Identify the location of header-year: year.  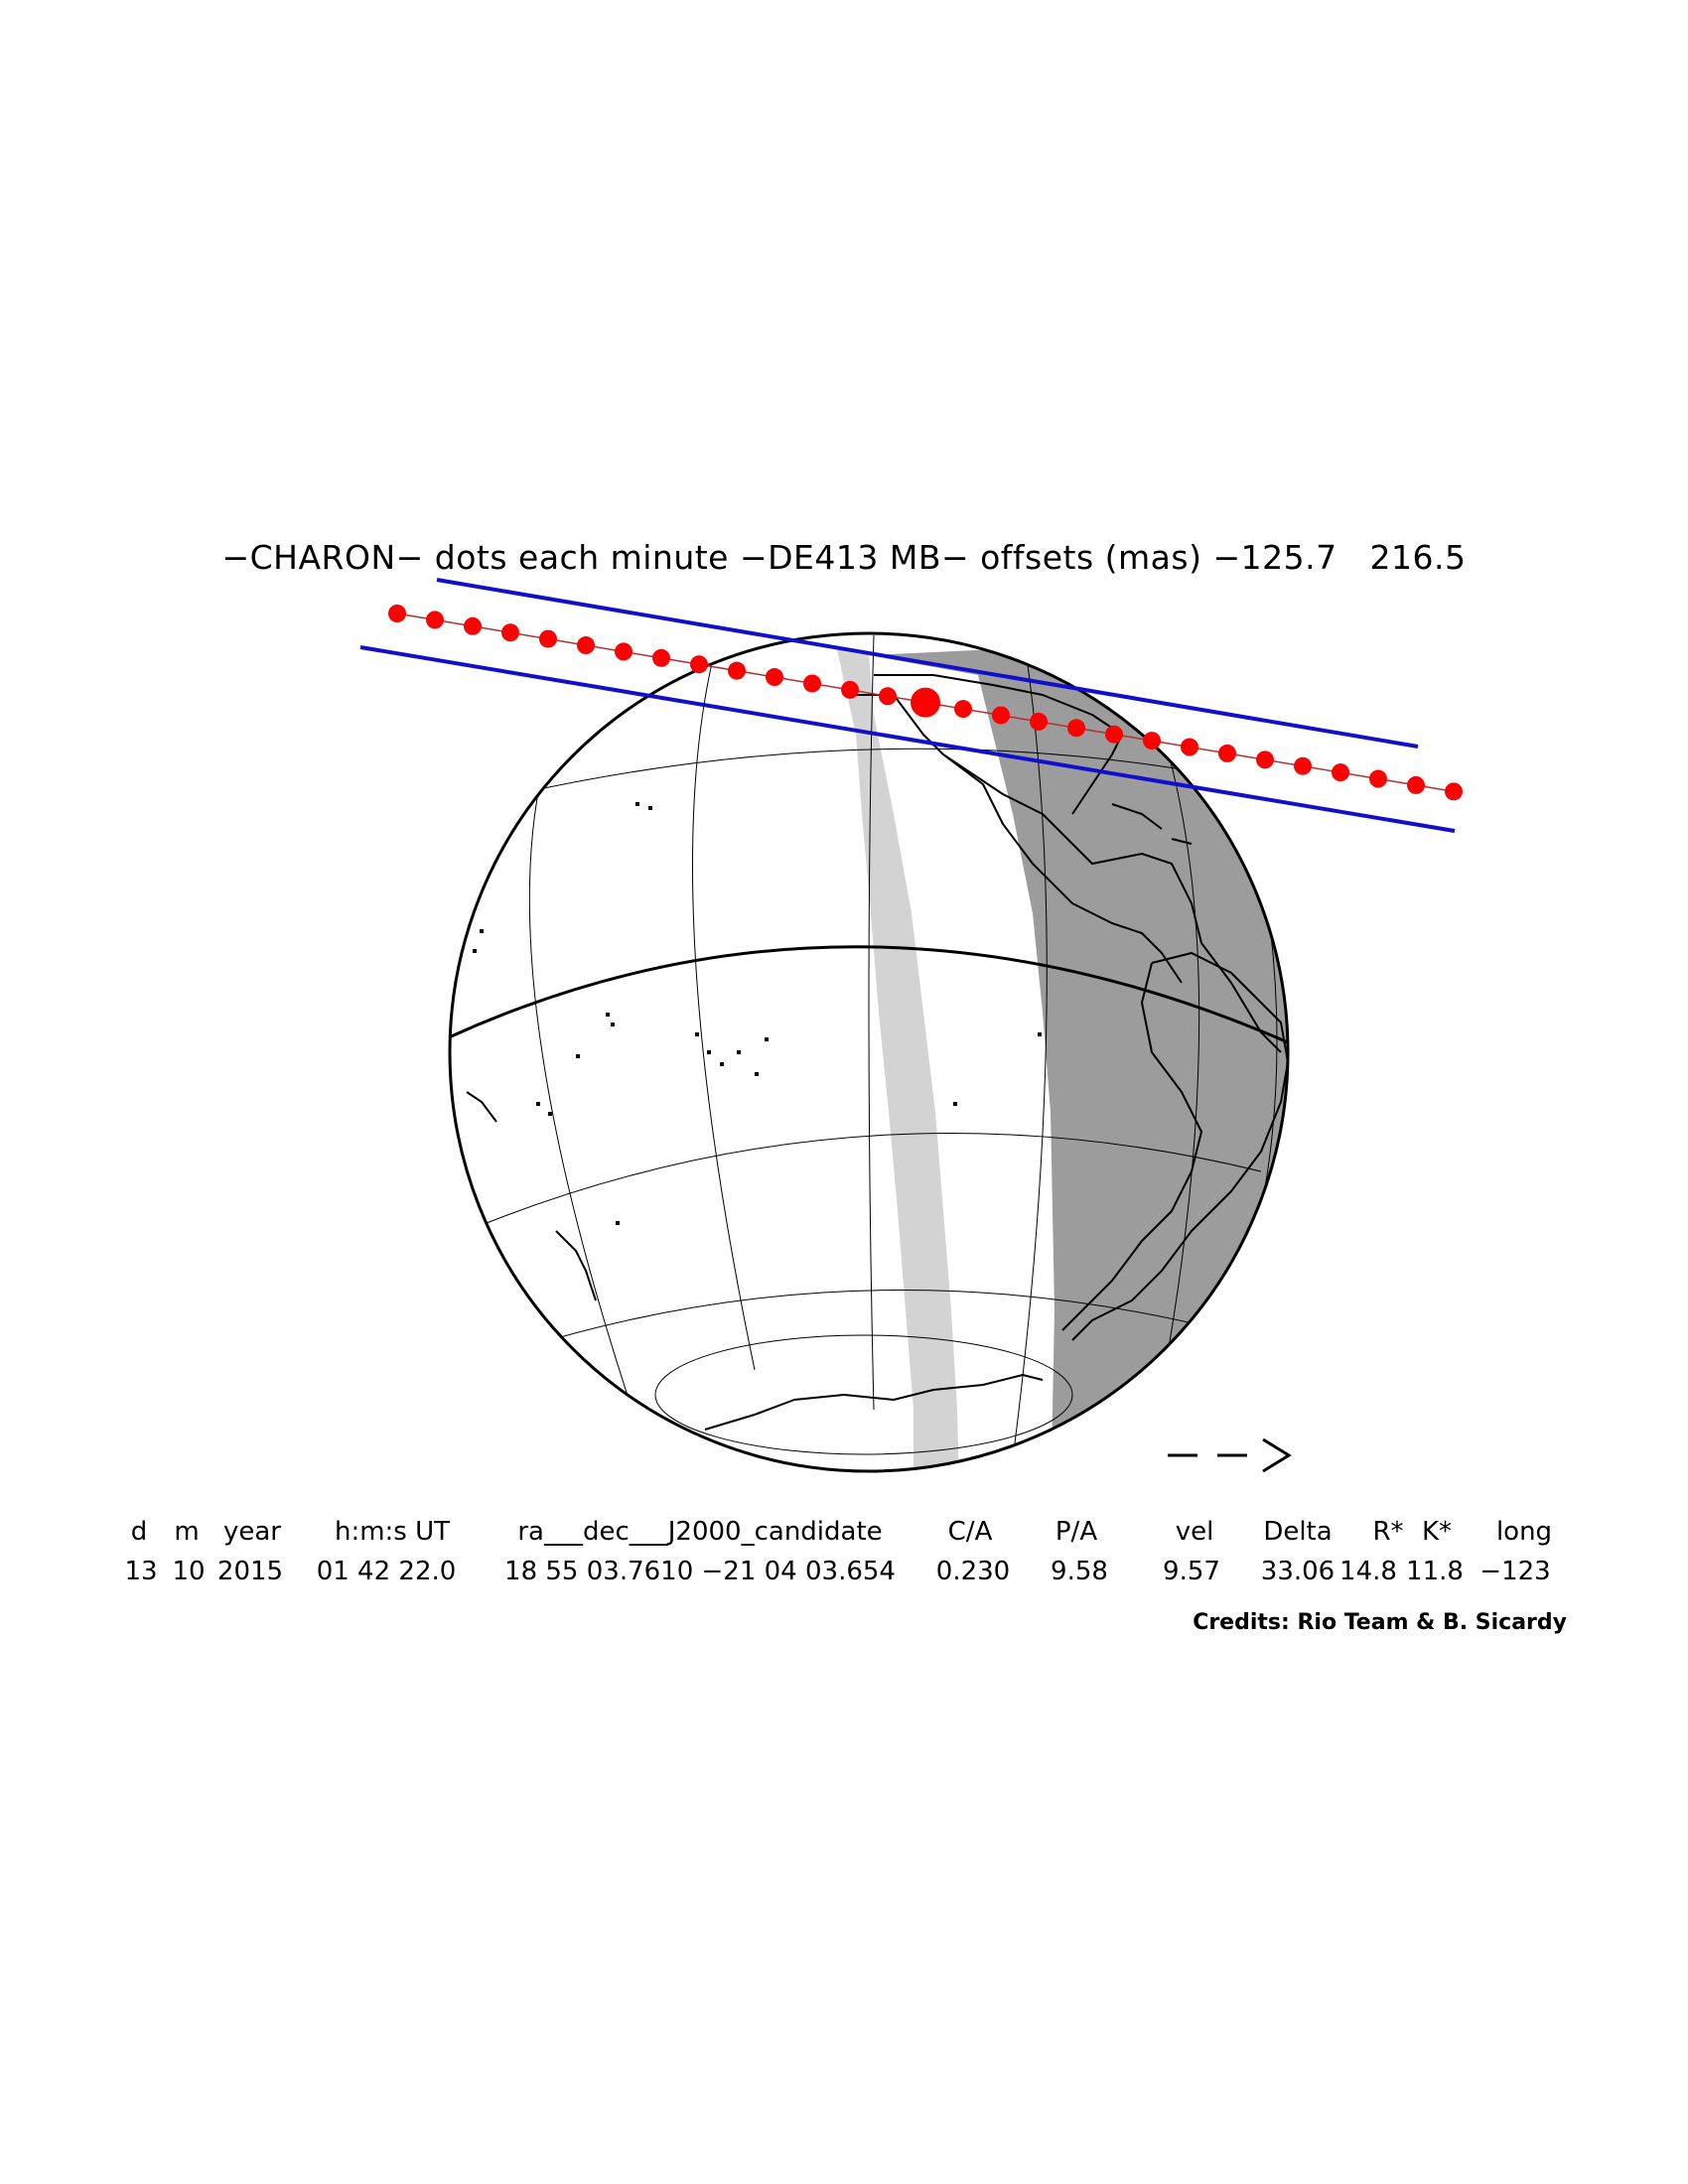
(252, 1532).